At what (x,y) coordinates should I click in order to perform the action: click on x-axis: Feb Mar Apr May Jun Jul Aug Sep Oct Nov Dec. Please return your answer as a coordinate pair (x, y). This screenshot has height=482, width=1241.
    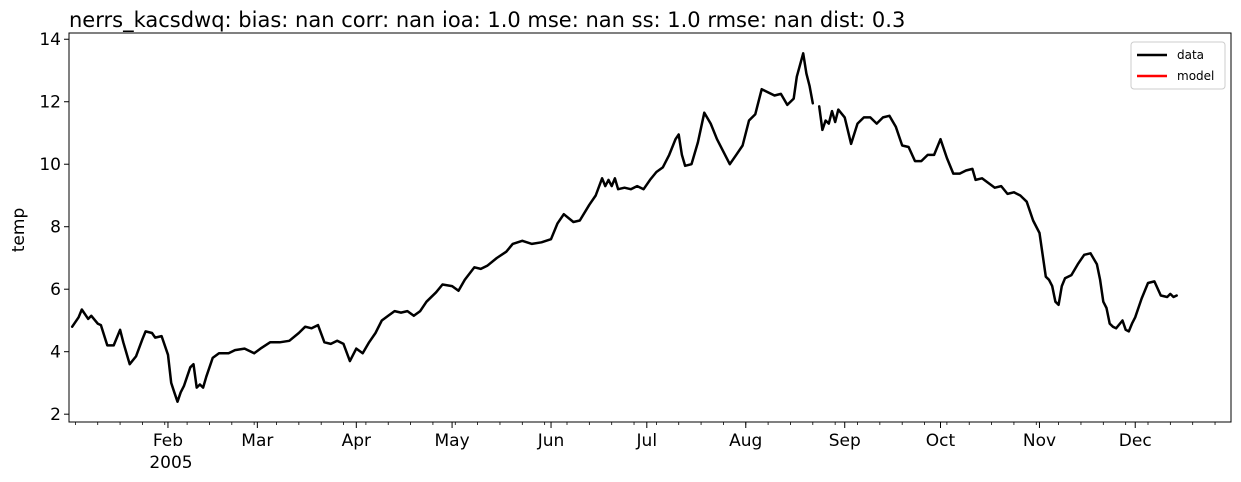
    Looking at the image, I should click on (645, 436).